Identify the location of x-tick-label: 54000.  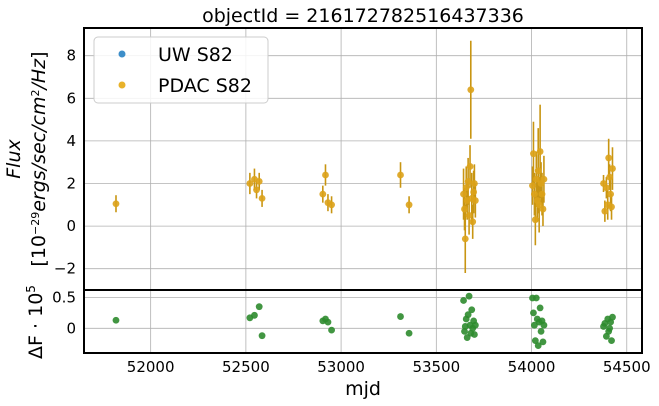
(532, 367).